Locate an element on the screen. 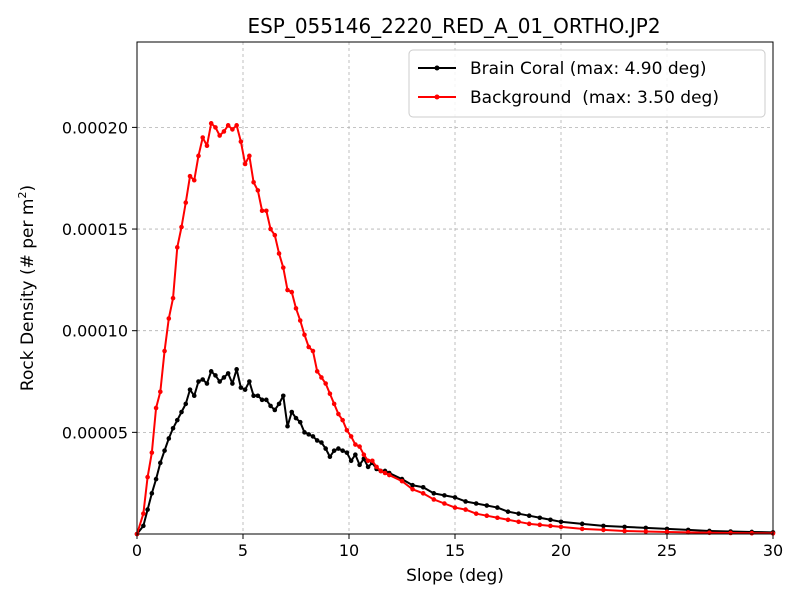 The width and height of the screenshot is (800, 600). x-tick-label: 0 is located at coordinates (137, 550).